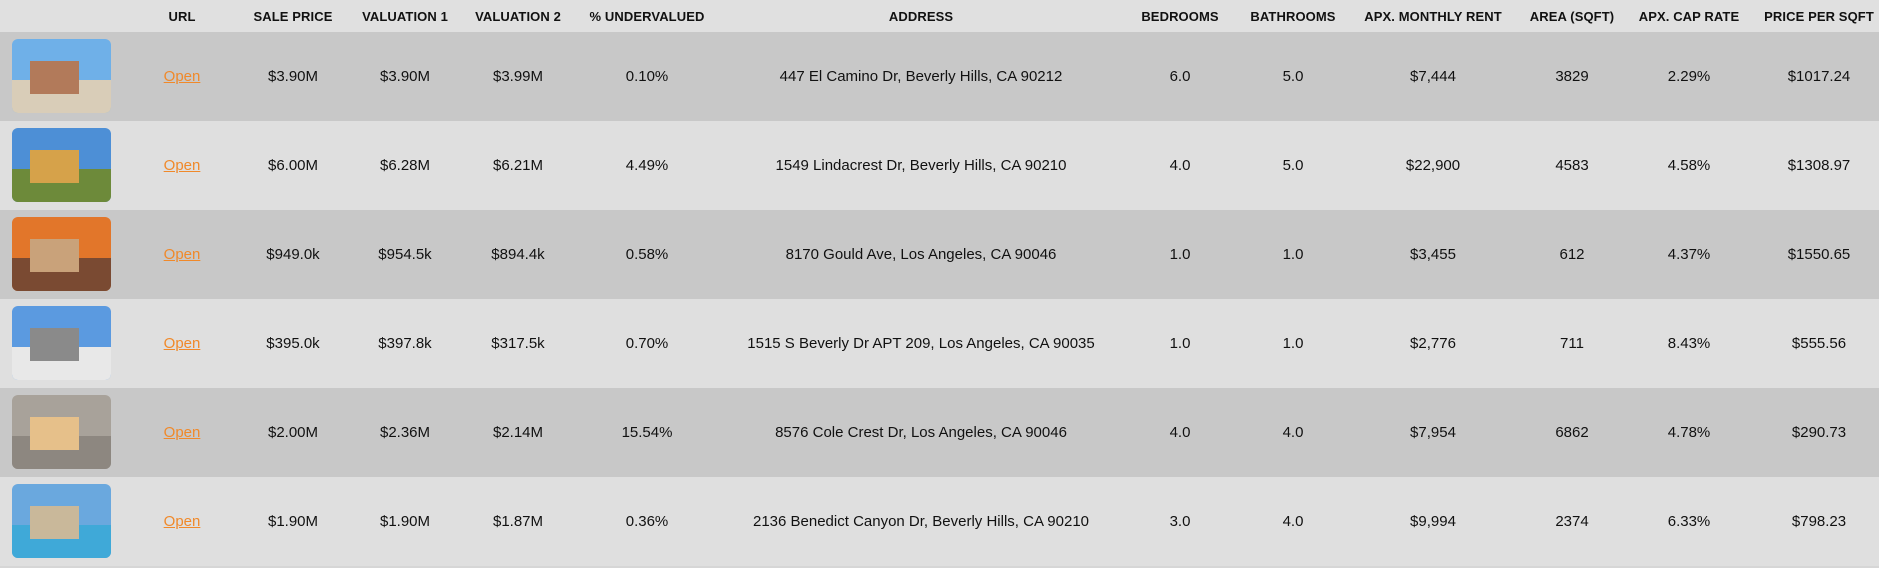  Describe the element at coordinates (647, 432) in the screenshot. I see `table-cell: 15.54%` at that location.